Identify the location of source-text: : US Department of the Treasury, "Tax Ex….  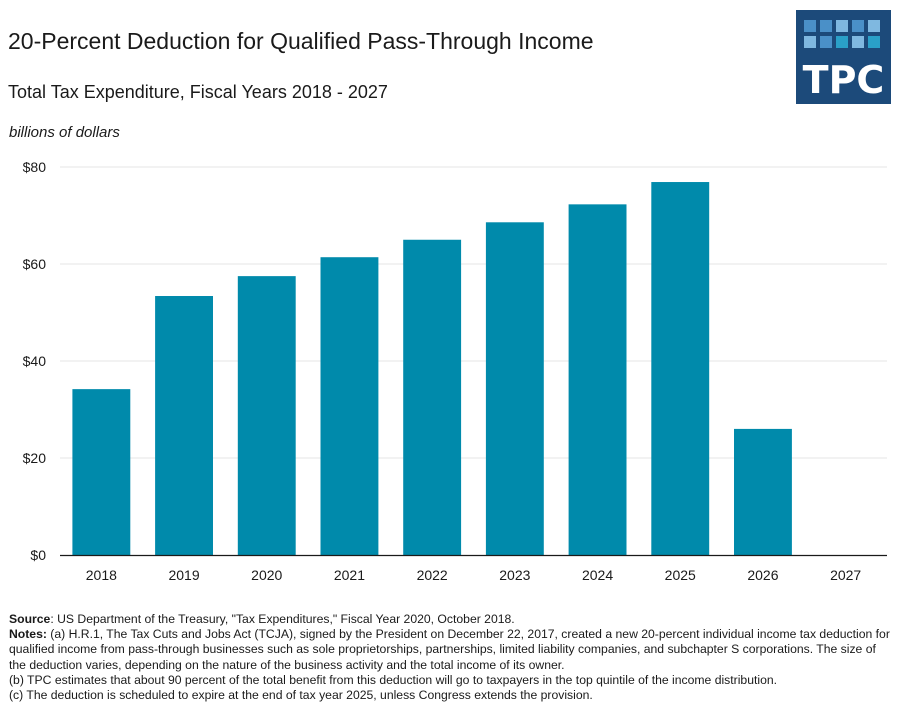
(282, 619).